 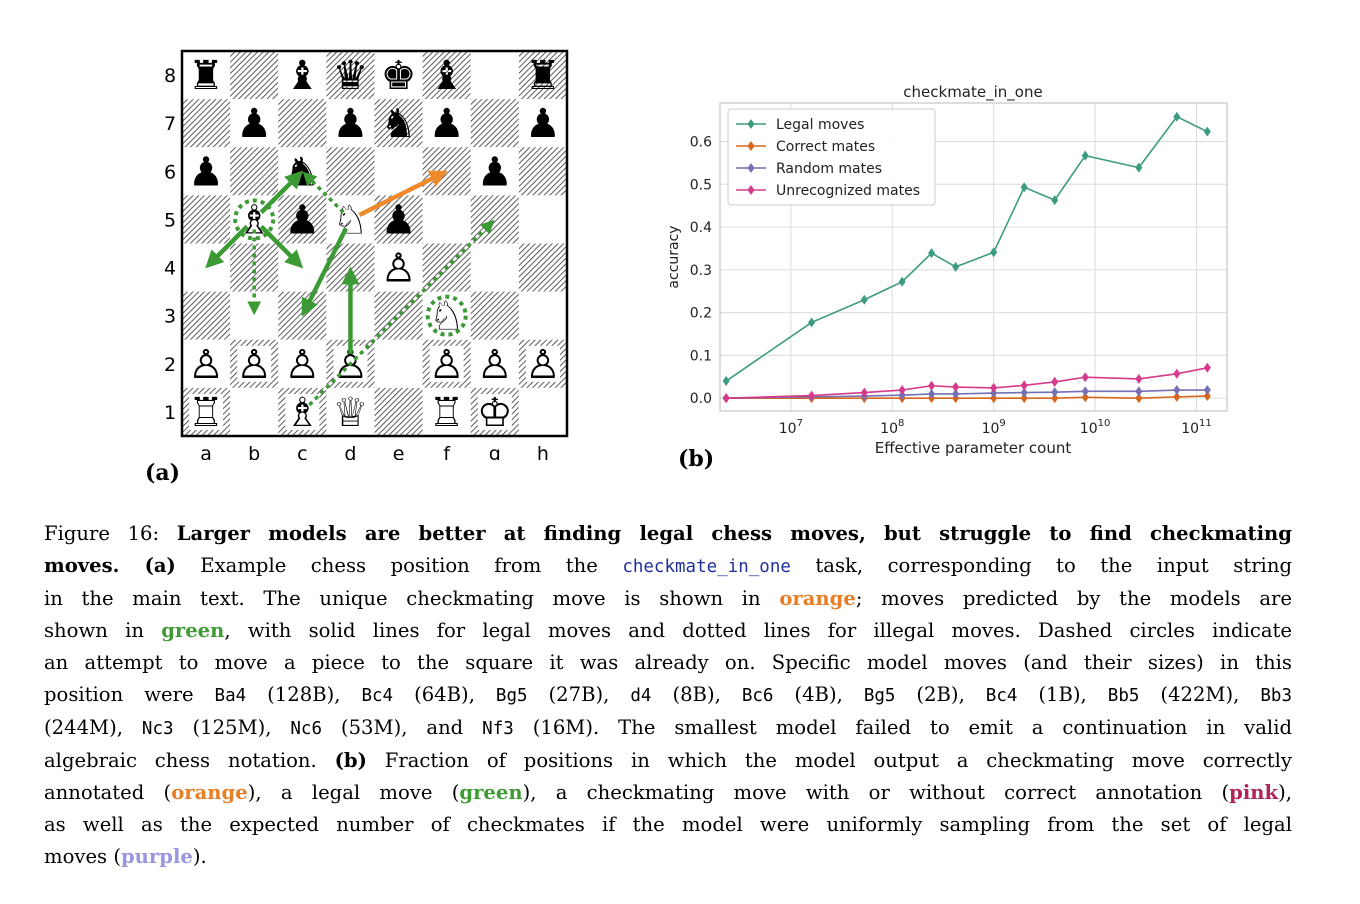 What do you see at coordinates (350, 267) in the screenshot?
I see `board-circles` at bounding box center [350, 267].